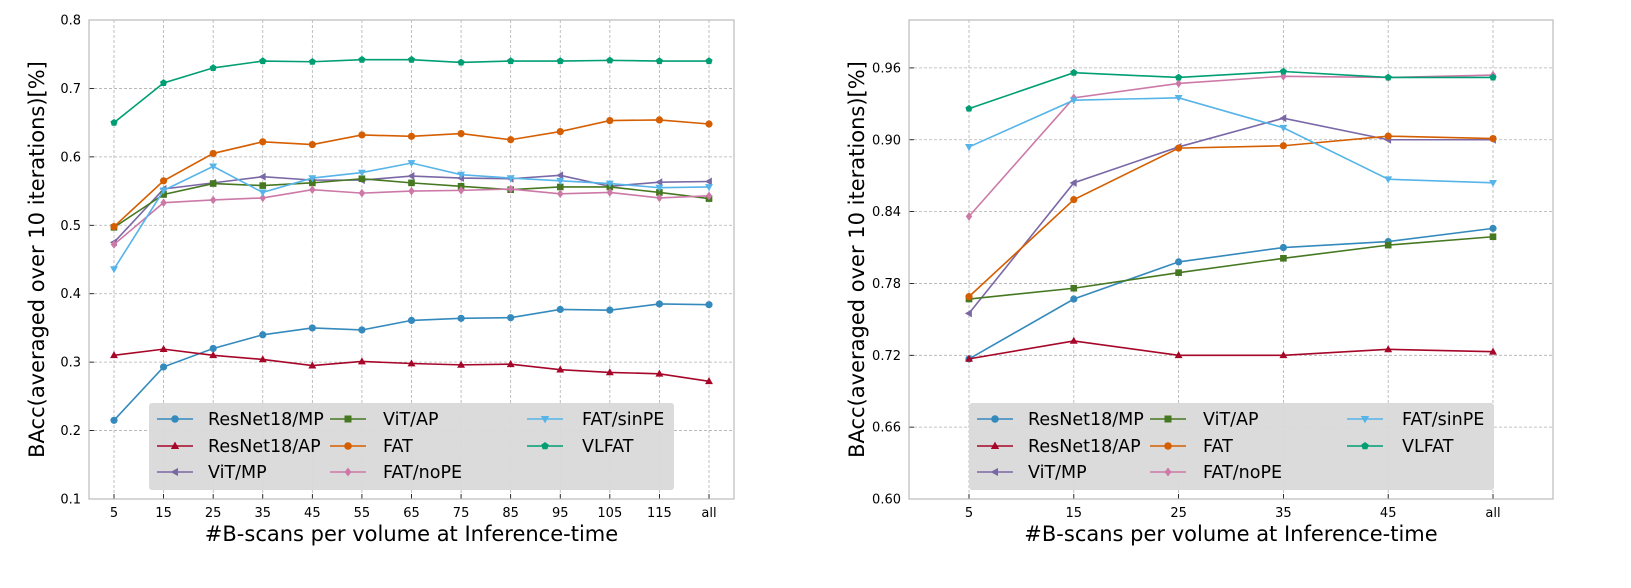 The image size is (1631, 588). What do you see at coordinates (560, 513) in the screenshot?
I see `chart-1-x-tick-label: 95` at bounding box center [560, 513].